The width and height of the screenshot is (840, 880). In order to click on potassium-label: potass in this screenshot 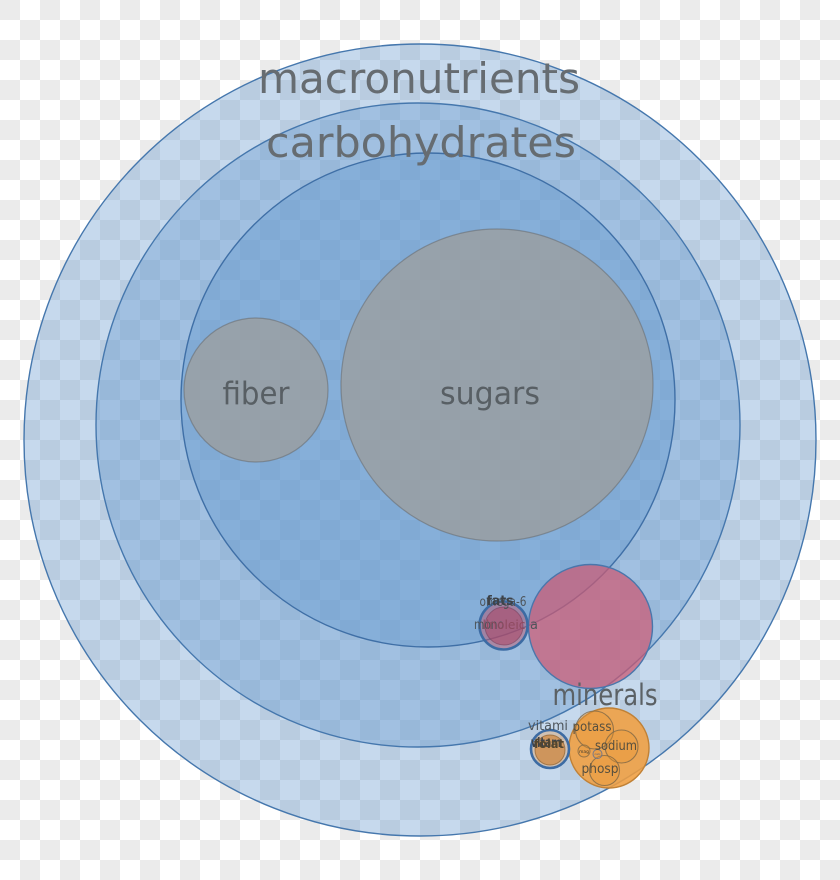, I will do `click(592, 727)`.